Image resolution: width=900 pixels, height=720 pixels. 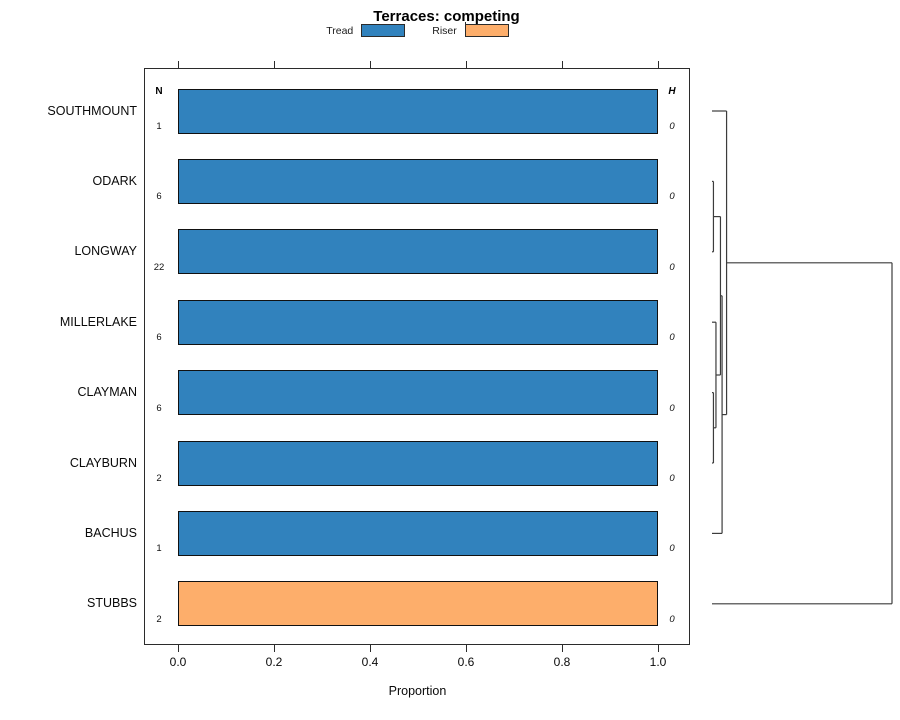 What do you see at coordinates (672, 126) in the screenshot?
I see `h-value-southmount: 0` at bounding box center [672, 126].